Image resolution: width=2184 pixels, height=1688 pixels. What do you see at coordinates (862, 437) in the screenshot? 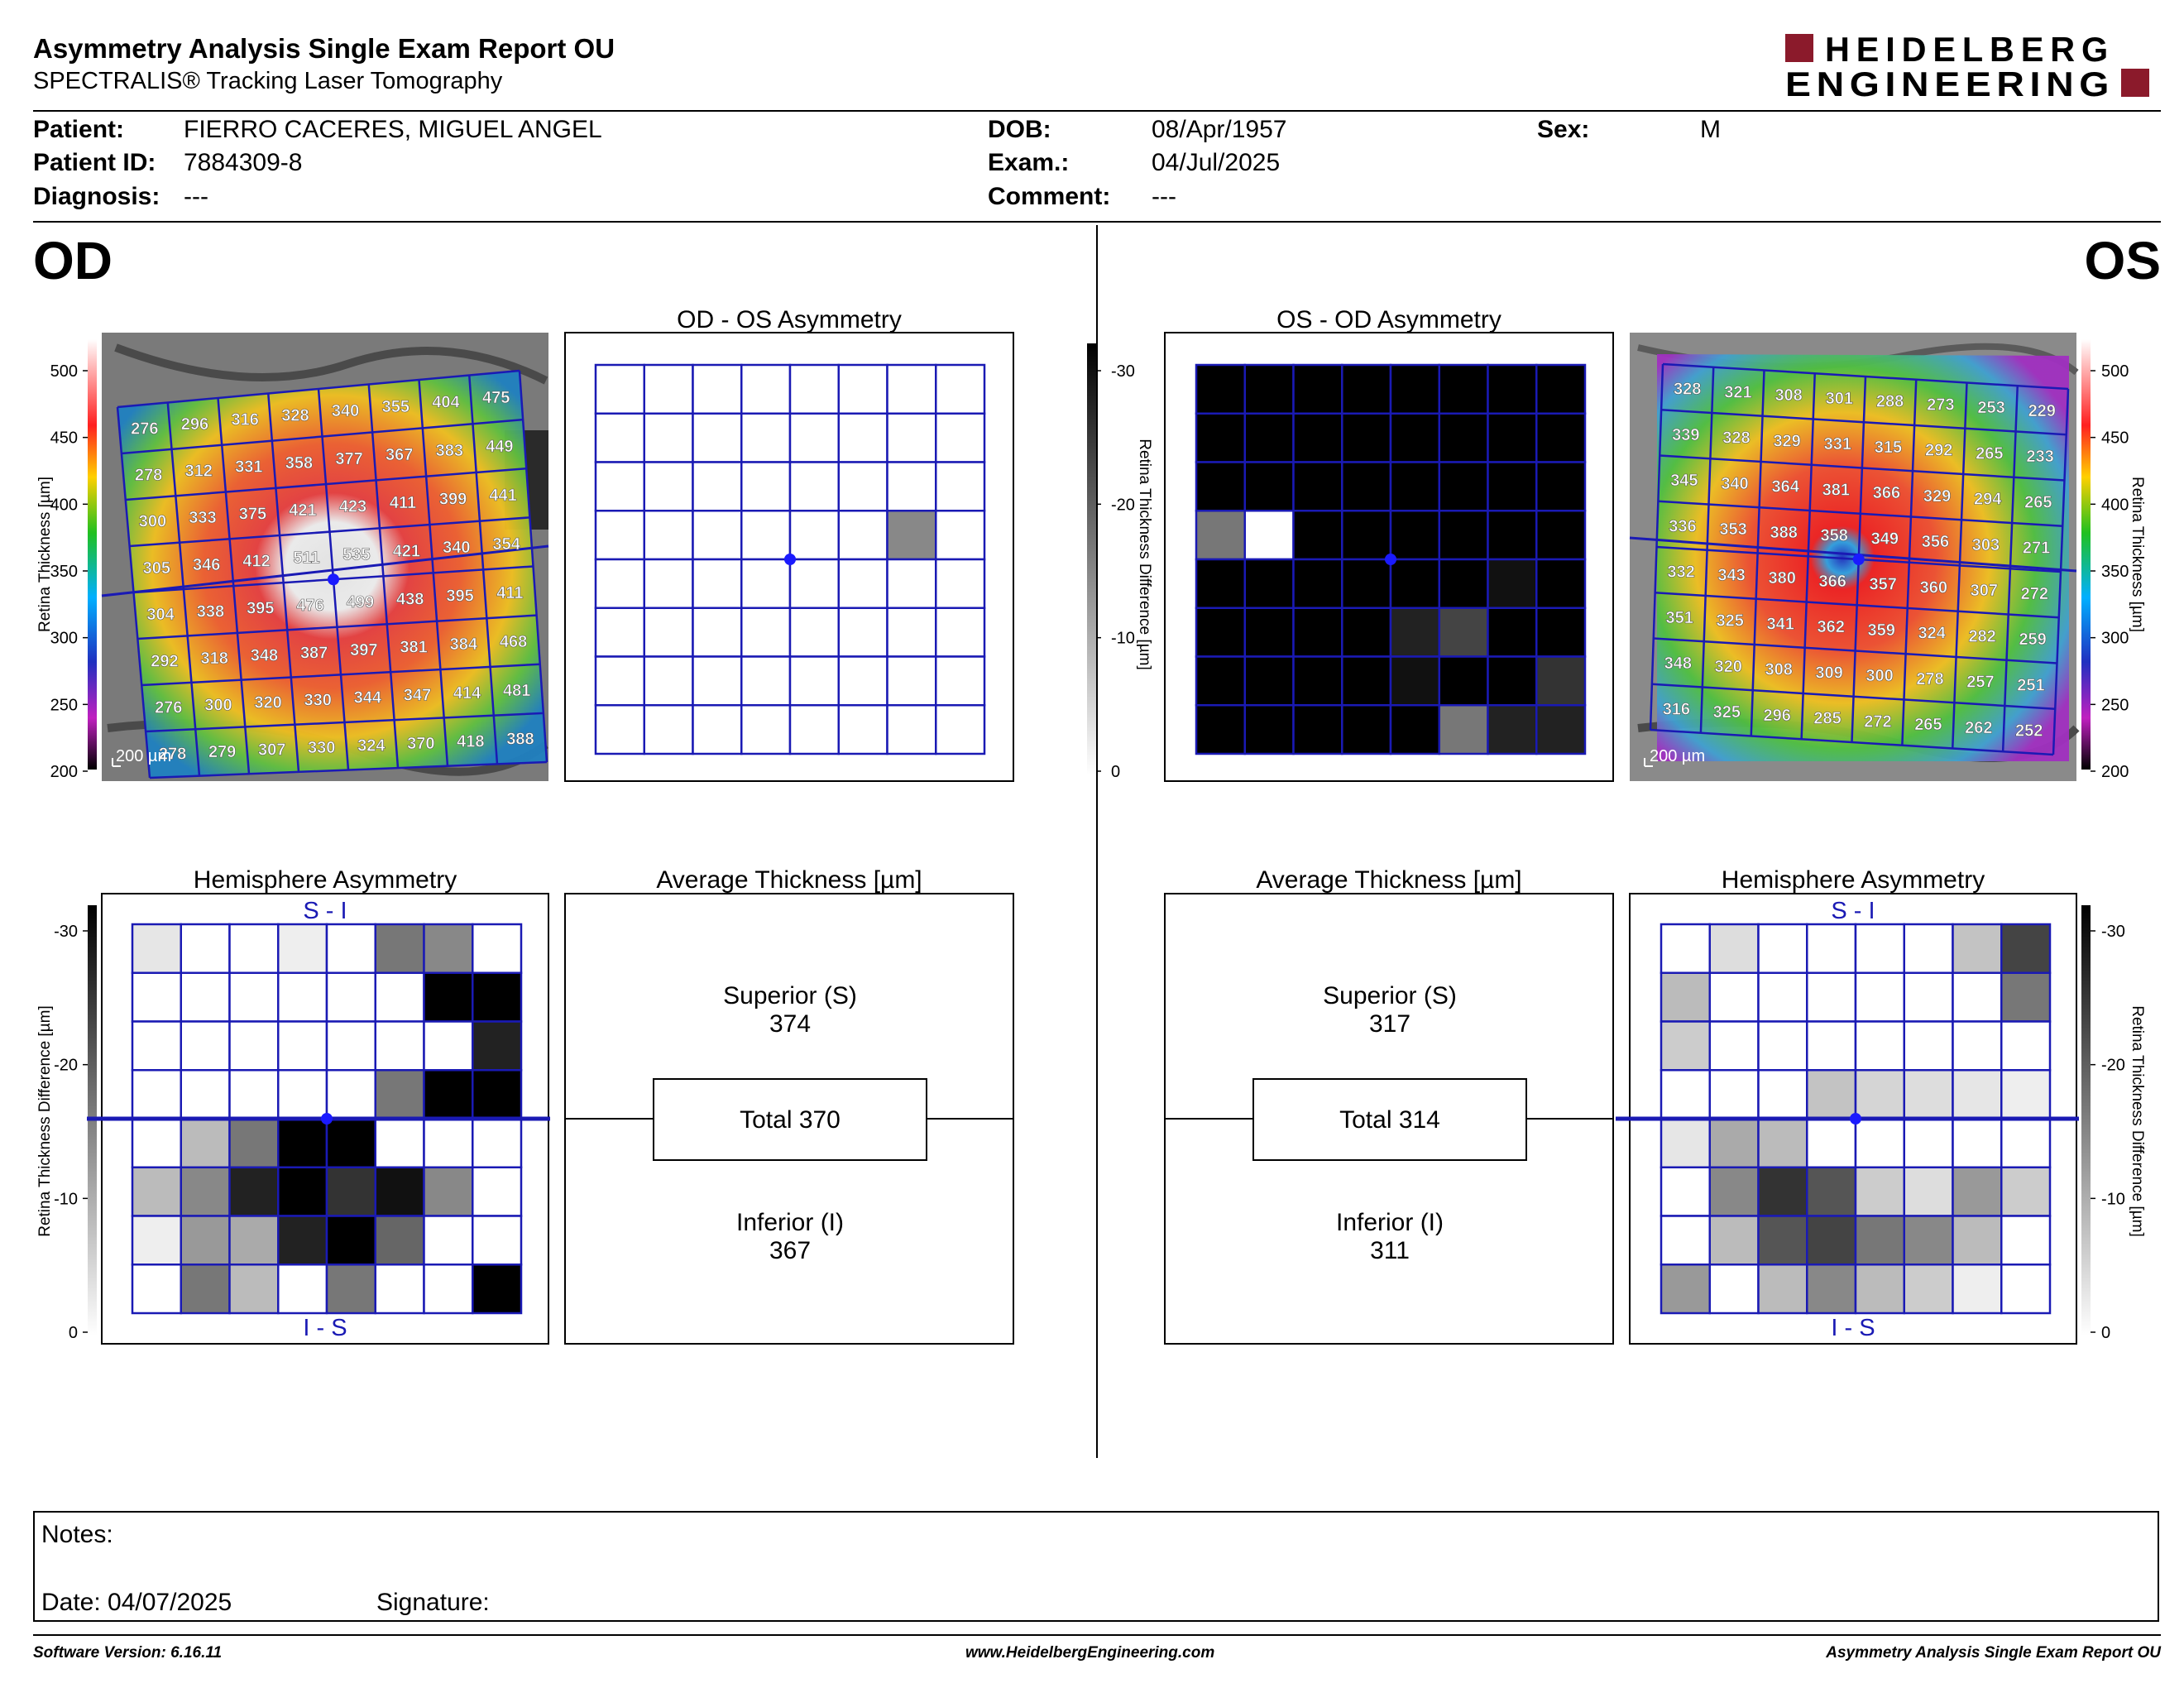
I see `od-asymmetry-cell-r1c5` at bounding box center [862, 437].